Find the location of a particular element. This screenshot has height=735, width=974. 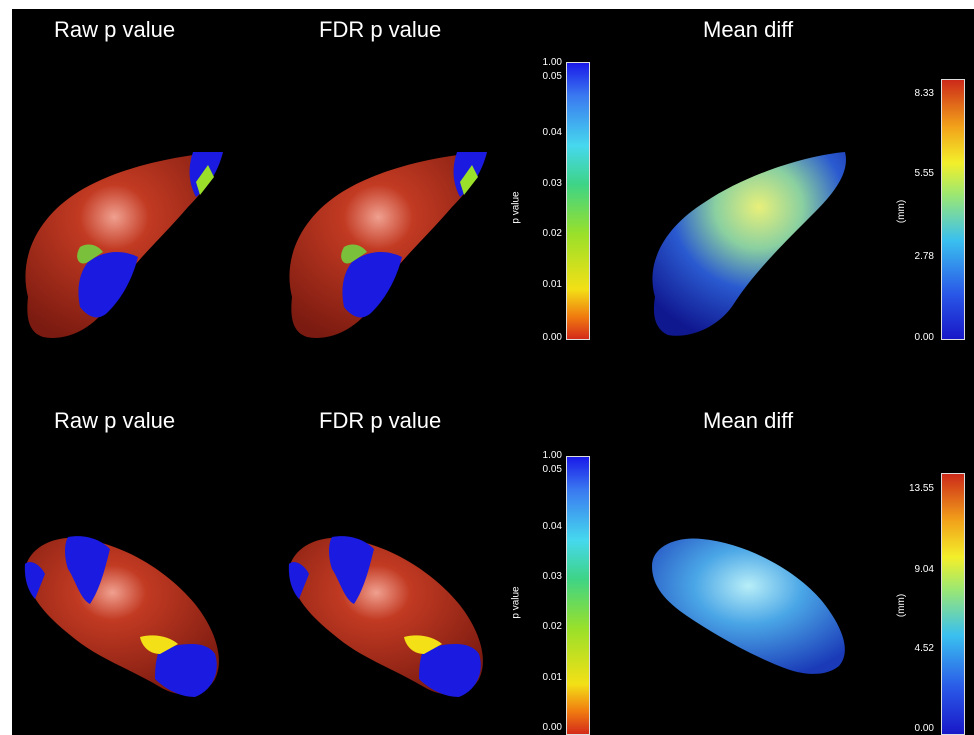

mm-tick-3: 2.78 is located at coordinates (924, 256).